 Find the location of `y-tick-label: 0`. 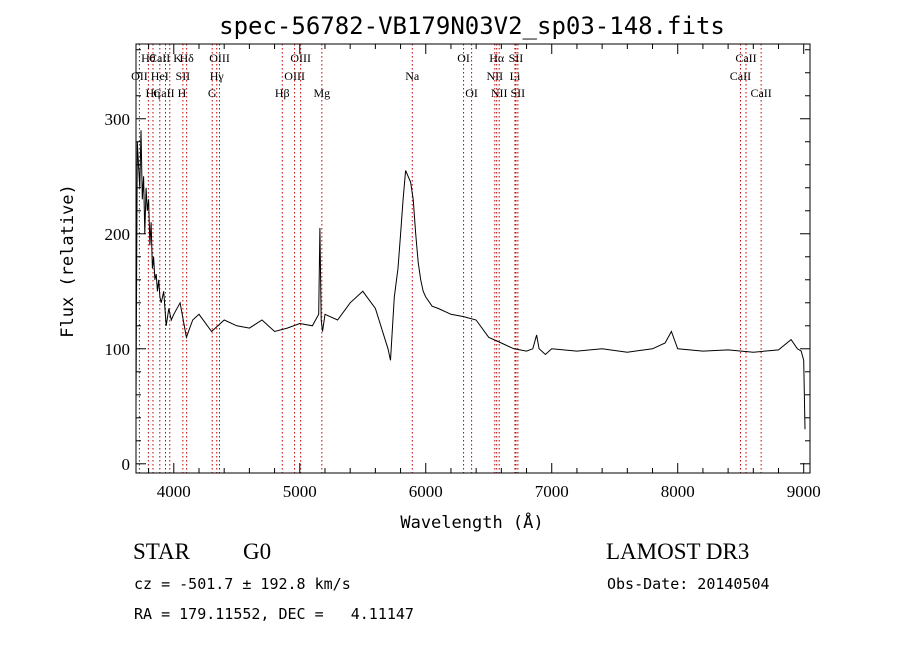

y-tick-label: 0 is located at coordinates (126, 464).